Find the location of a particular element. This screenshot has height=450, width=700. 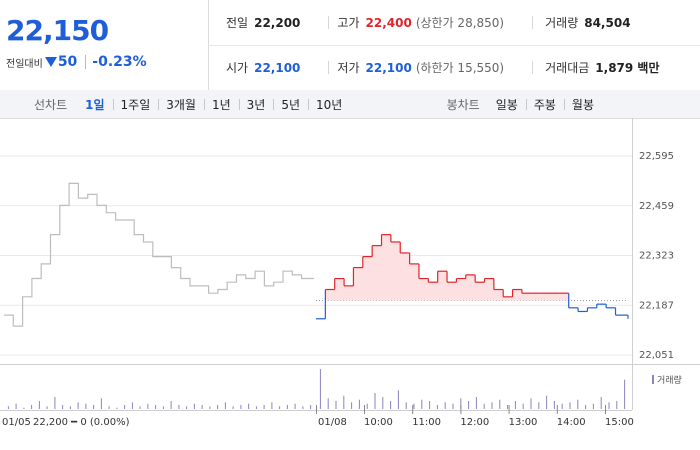

period-tab-1w: 1주일 is located at coordinates (135, 104).